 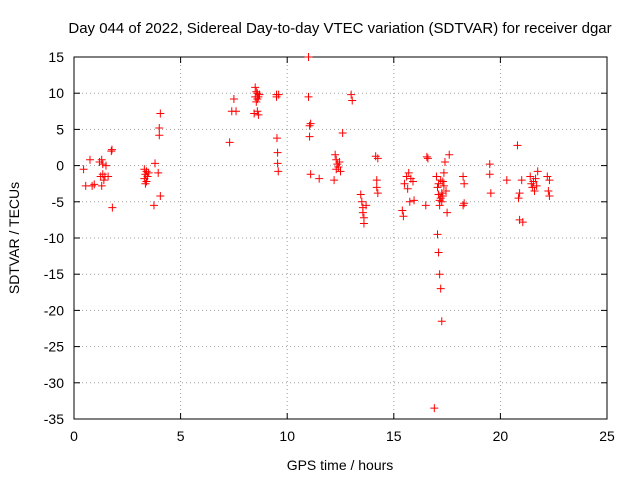 What do you see at coordinates (14, 238) in the screenshot?
I see `y-axis-label: SDTVAR / TECUs` at bounding box center [14, 238].